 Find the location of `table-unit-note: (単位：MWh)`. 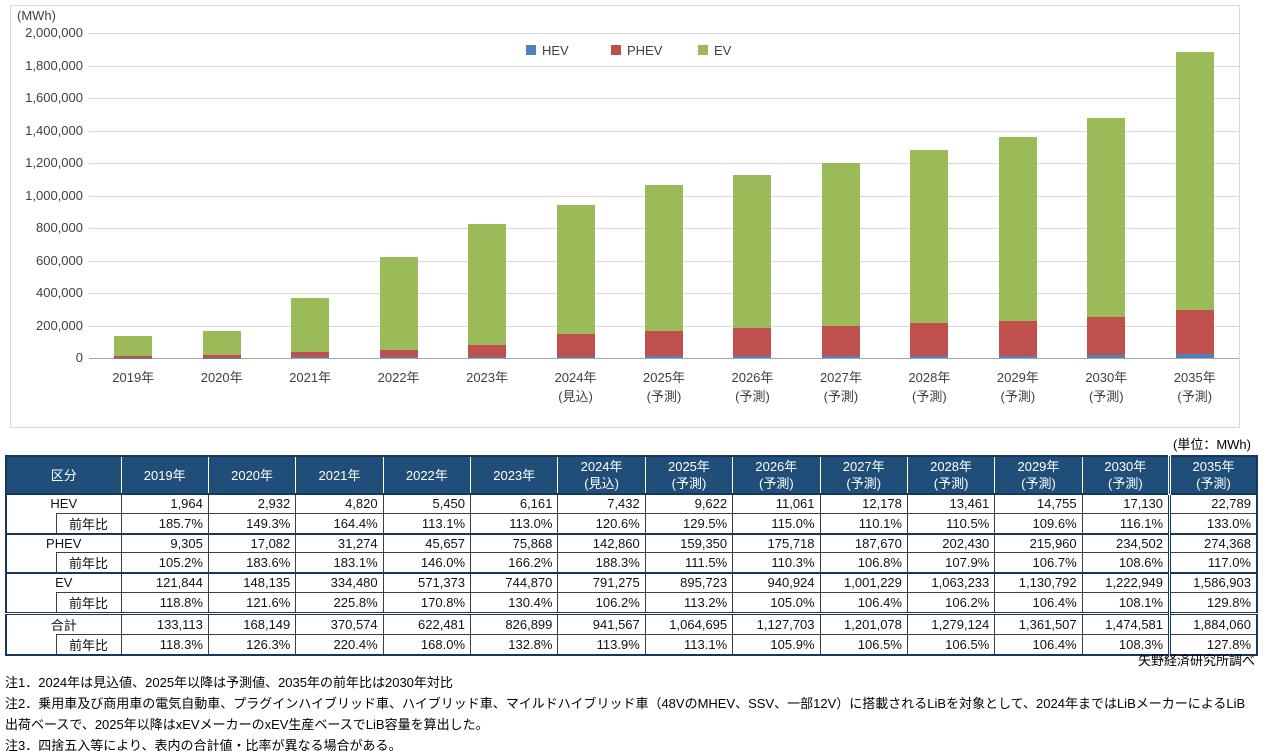

table-unit-note: (単位：MWh) is located at coordinates (1212, 444).